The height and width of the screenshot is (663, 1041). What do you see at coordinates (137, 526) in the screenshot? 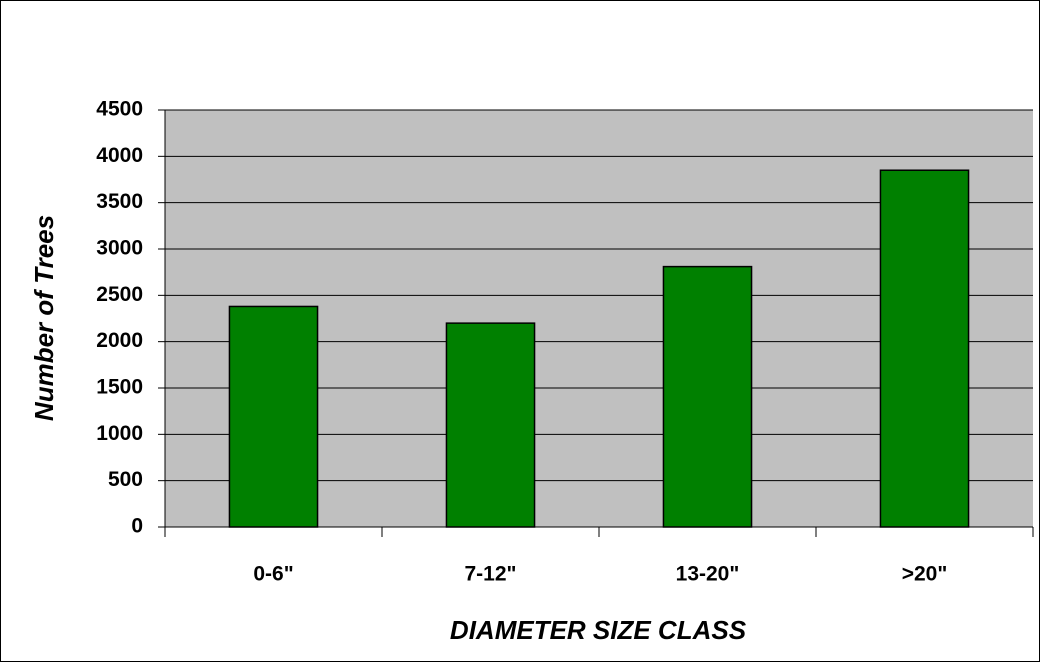
I see `y-tick-label: 0` at bounding box center [137, 526].